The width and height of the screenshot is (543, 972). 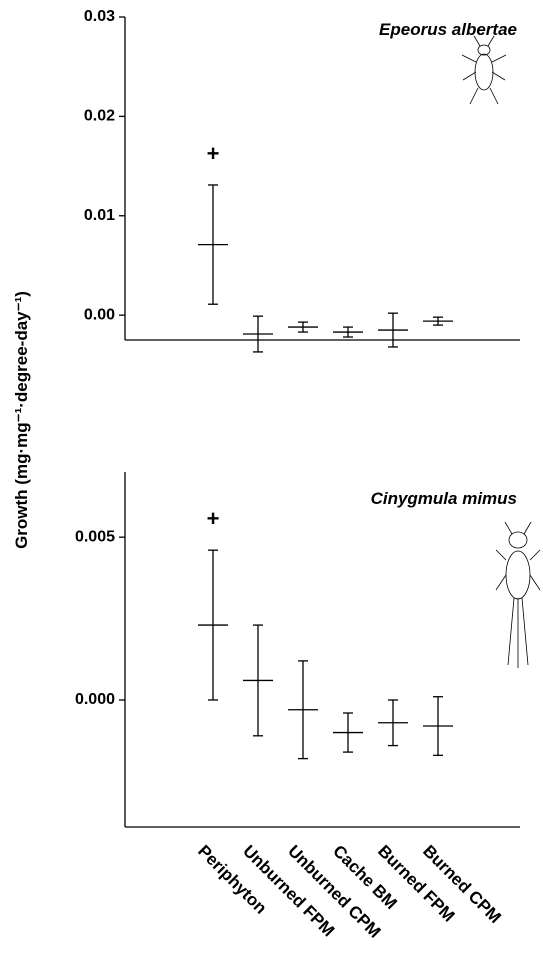 I want to click on panel-title: Cinygmula mimus, so click(x=444, y=498).